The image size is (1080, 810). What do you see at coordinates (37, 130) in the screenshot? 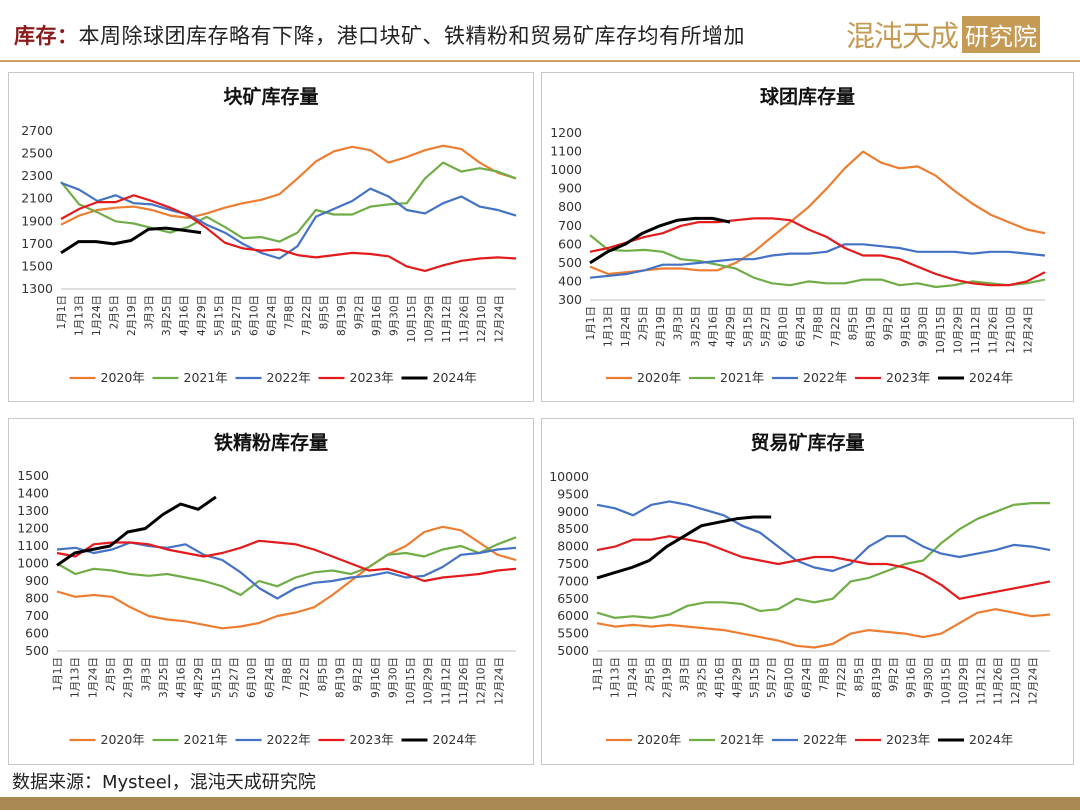
I see `y-tick-label: 2700` at bounding box center [37, 130].